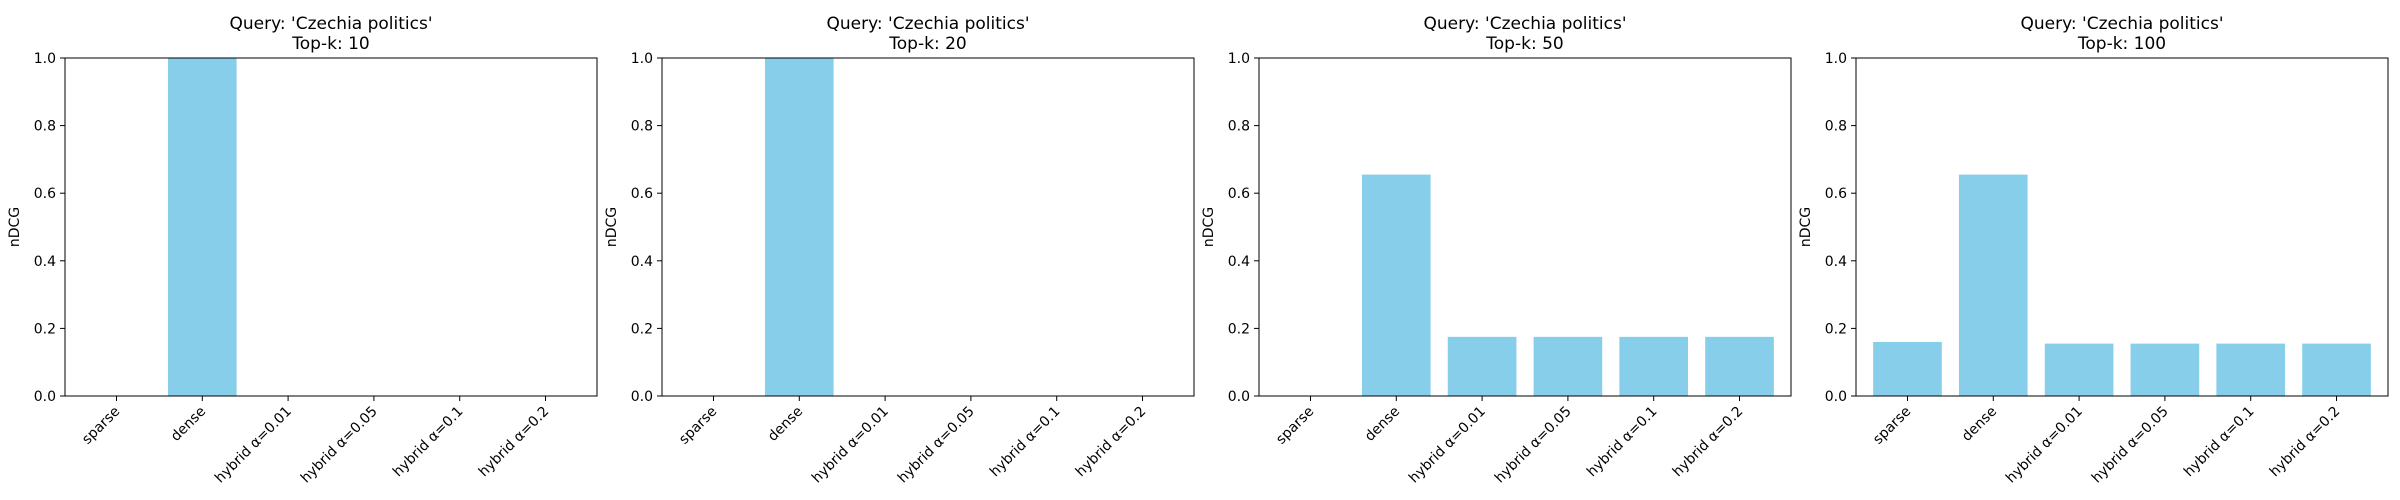 Image resolution: width=2400 pixels, height=500 pixels. What do you see at coordinates (927, 44) in the screenshot?
I see `chart-subtitle: Top-k: 20` at bounding box center [927, 44].